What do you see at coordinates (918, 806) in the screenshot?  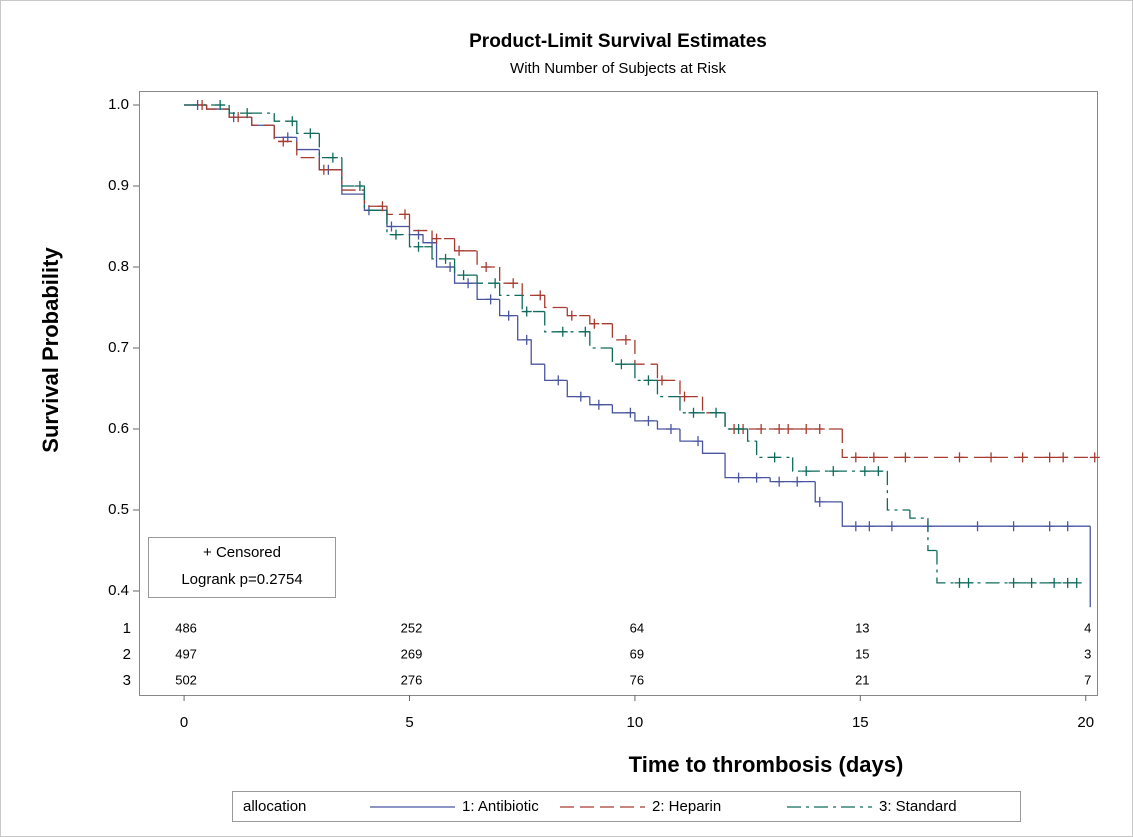 I see `legend-label: 3: Standard` at bounding box center [918, 806].